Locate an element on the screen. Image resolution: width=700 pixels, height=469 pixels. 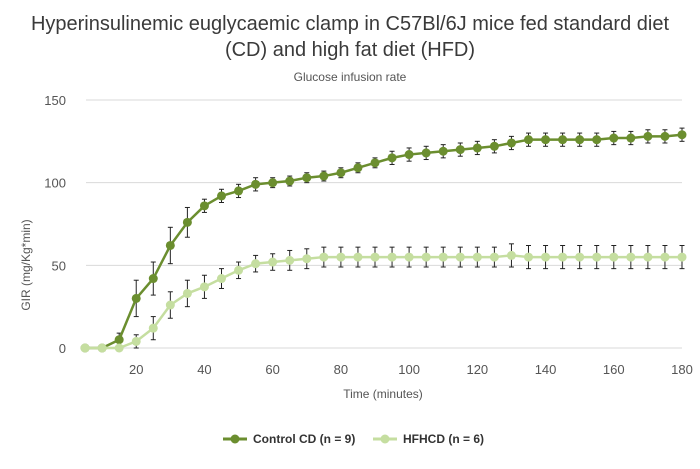
chart-title-line-2: (CD) and high fat diet (HFD) is located at coordinates (350, 50).